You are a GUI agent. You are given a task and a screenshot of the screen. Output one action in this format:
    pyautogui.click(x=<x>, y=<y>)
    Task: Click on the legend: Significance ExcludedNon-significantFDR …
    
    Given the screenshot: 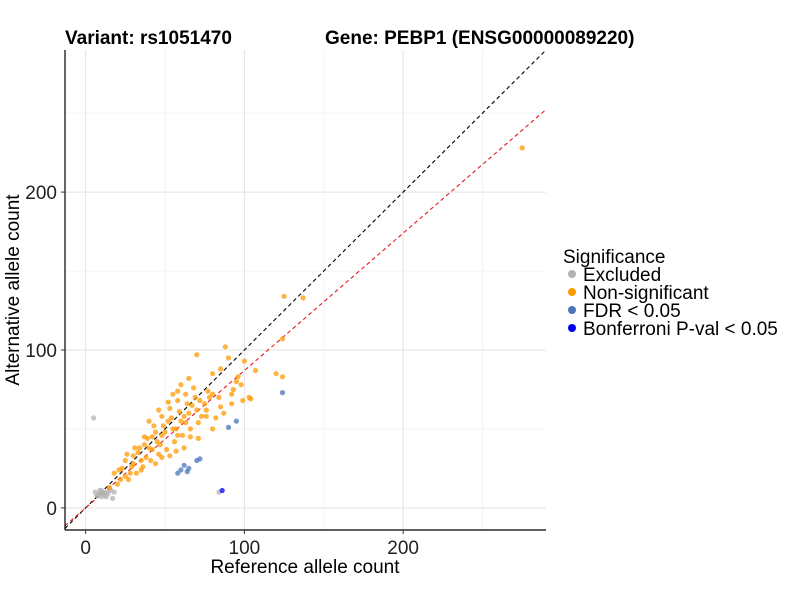 What is the action you would take?
    pyautogui.click(x=670, y=293)
    